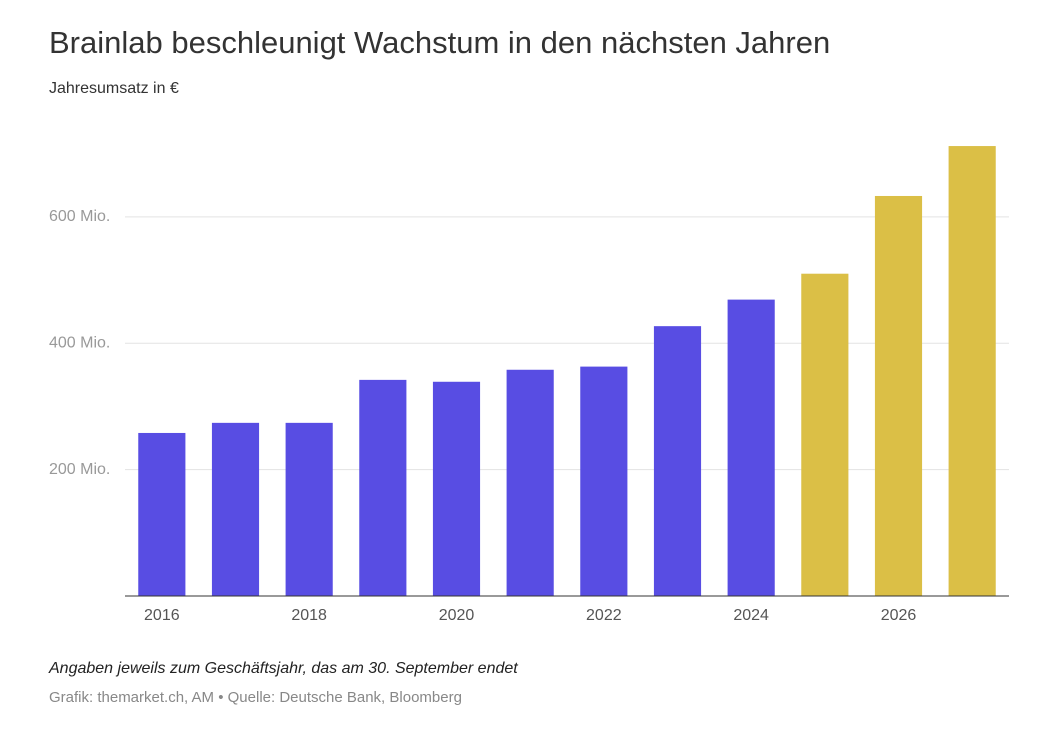 The height and width of the screenshot is (739, 1047). I want to click on y-tick-label: 600 Mio., so click(79, 216).